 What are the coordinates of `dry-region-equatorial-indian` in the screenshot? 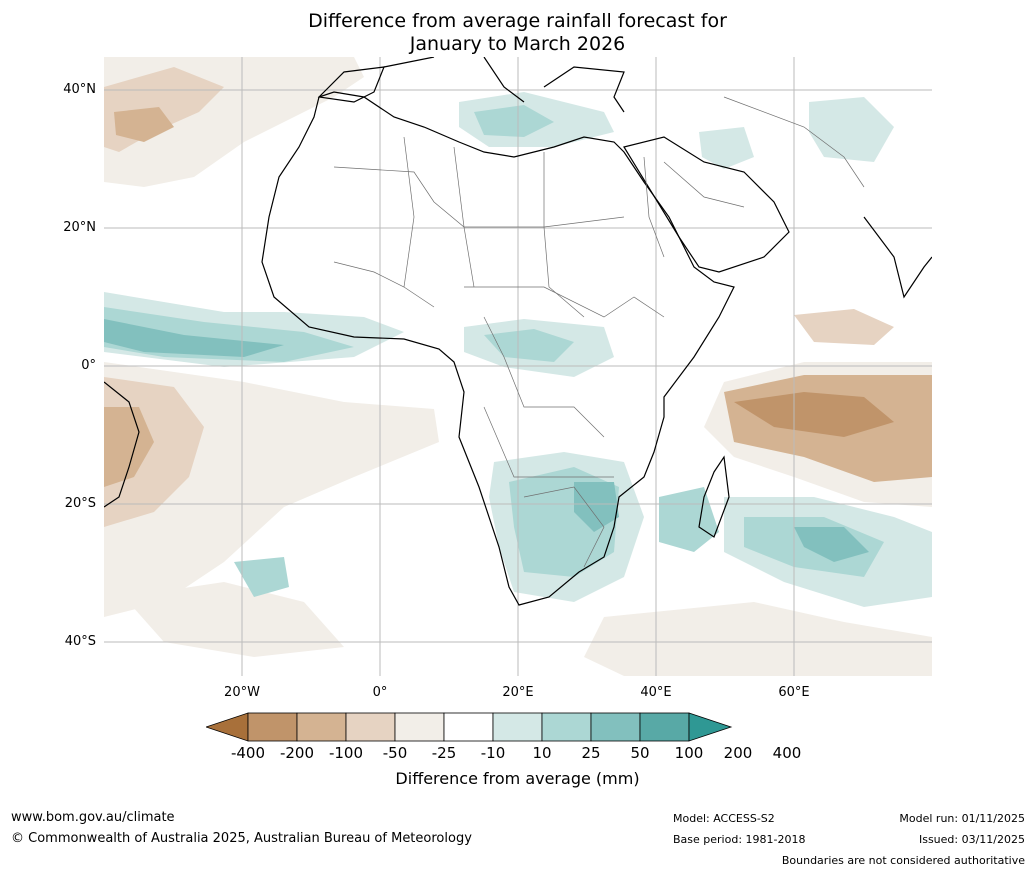 It's located at (844, 327).